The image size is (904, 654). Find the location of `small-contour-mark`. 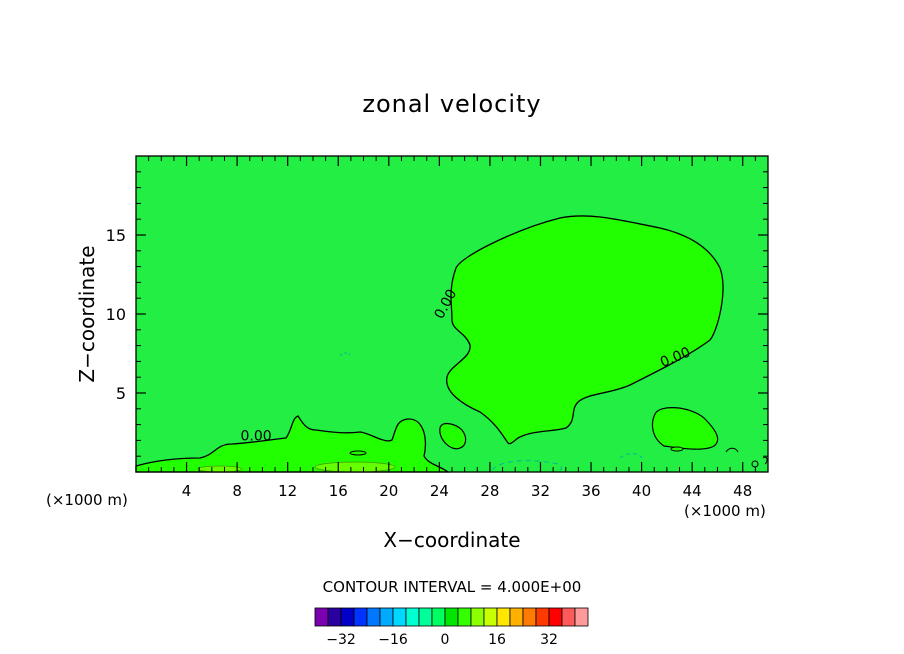

small-contour-mark is located at coordinates (345, 354).